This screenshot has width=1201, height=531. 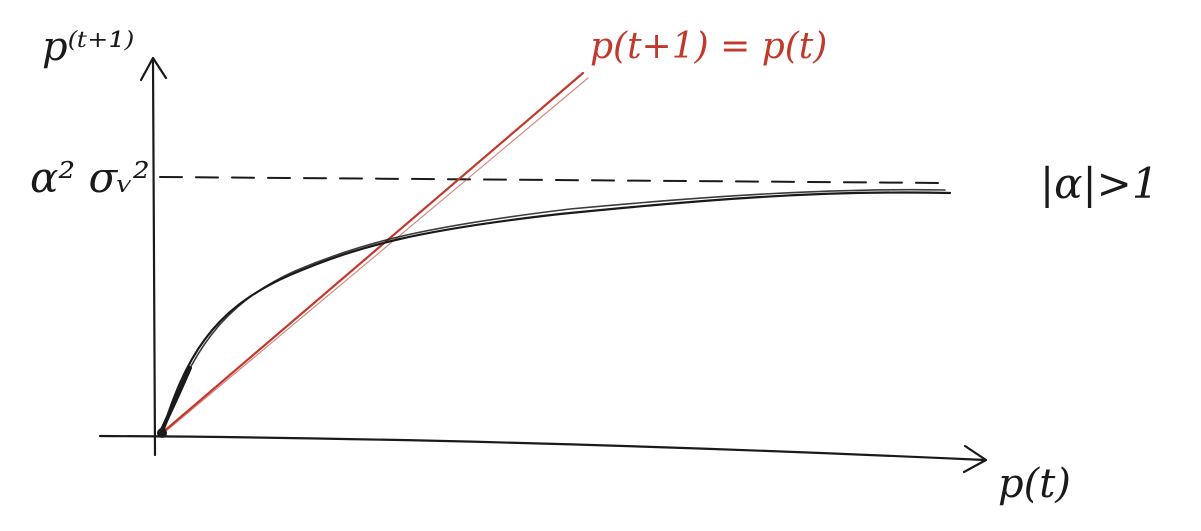 I want to click on origin-point, so click(x=162, y=433).